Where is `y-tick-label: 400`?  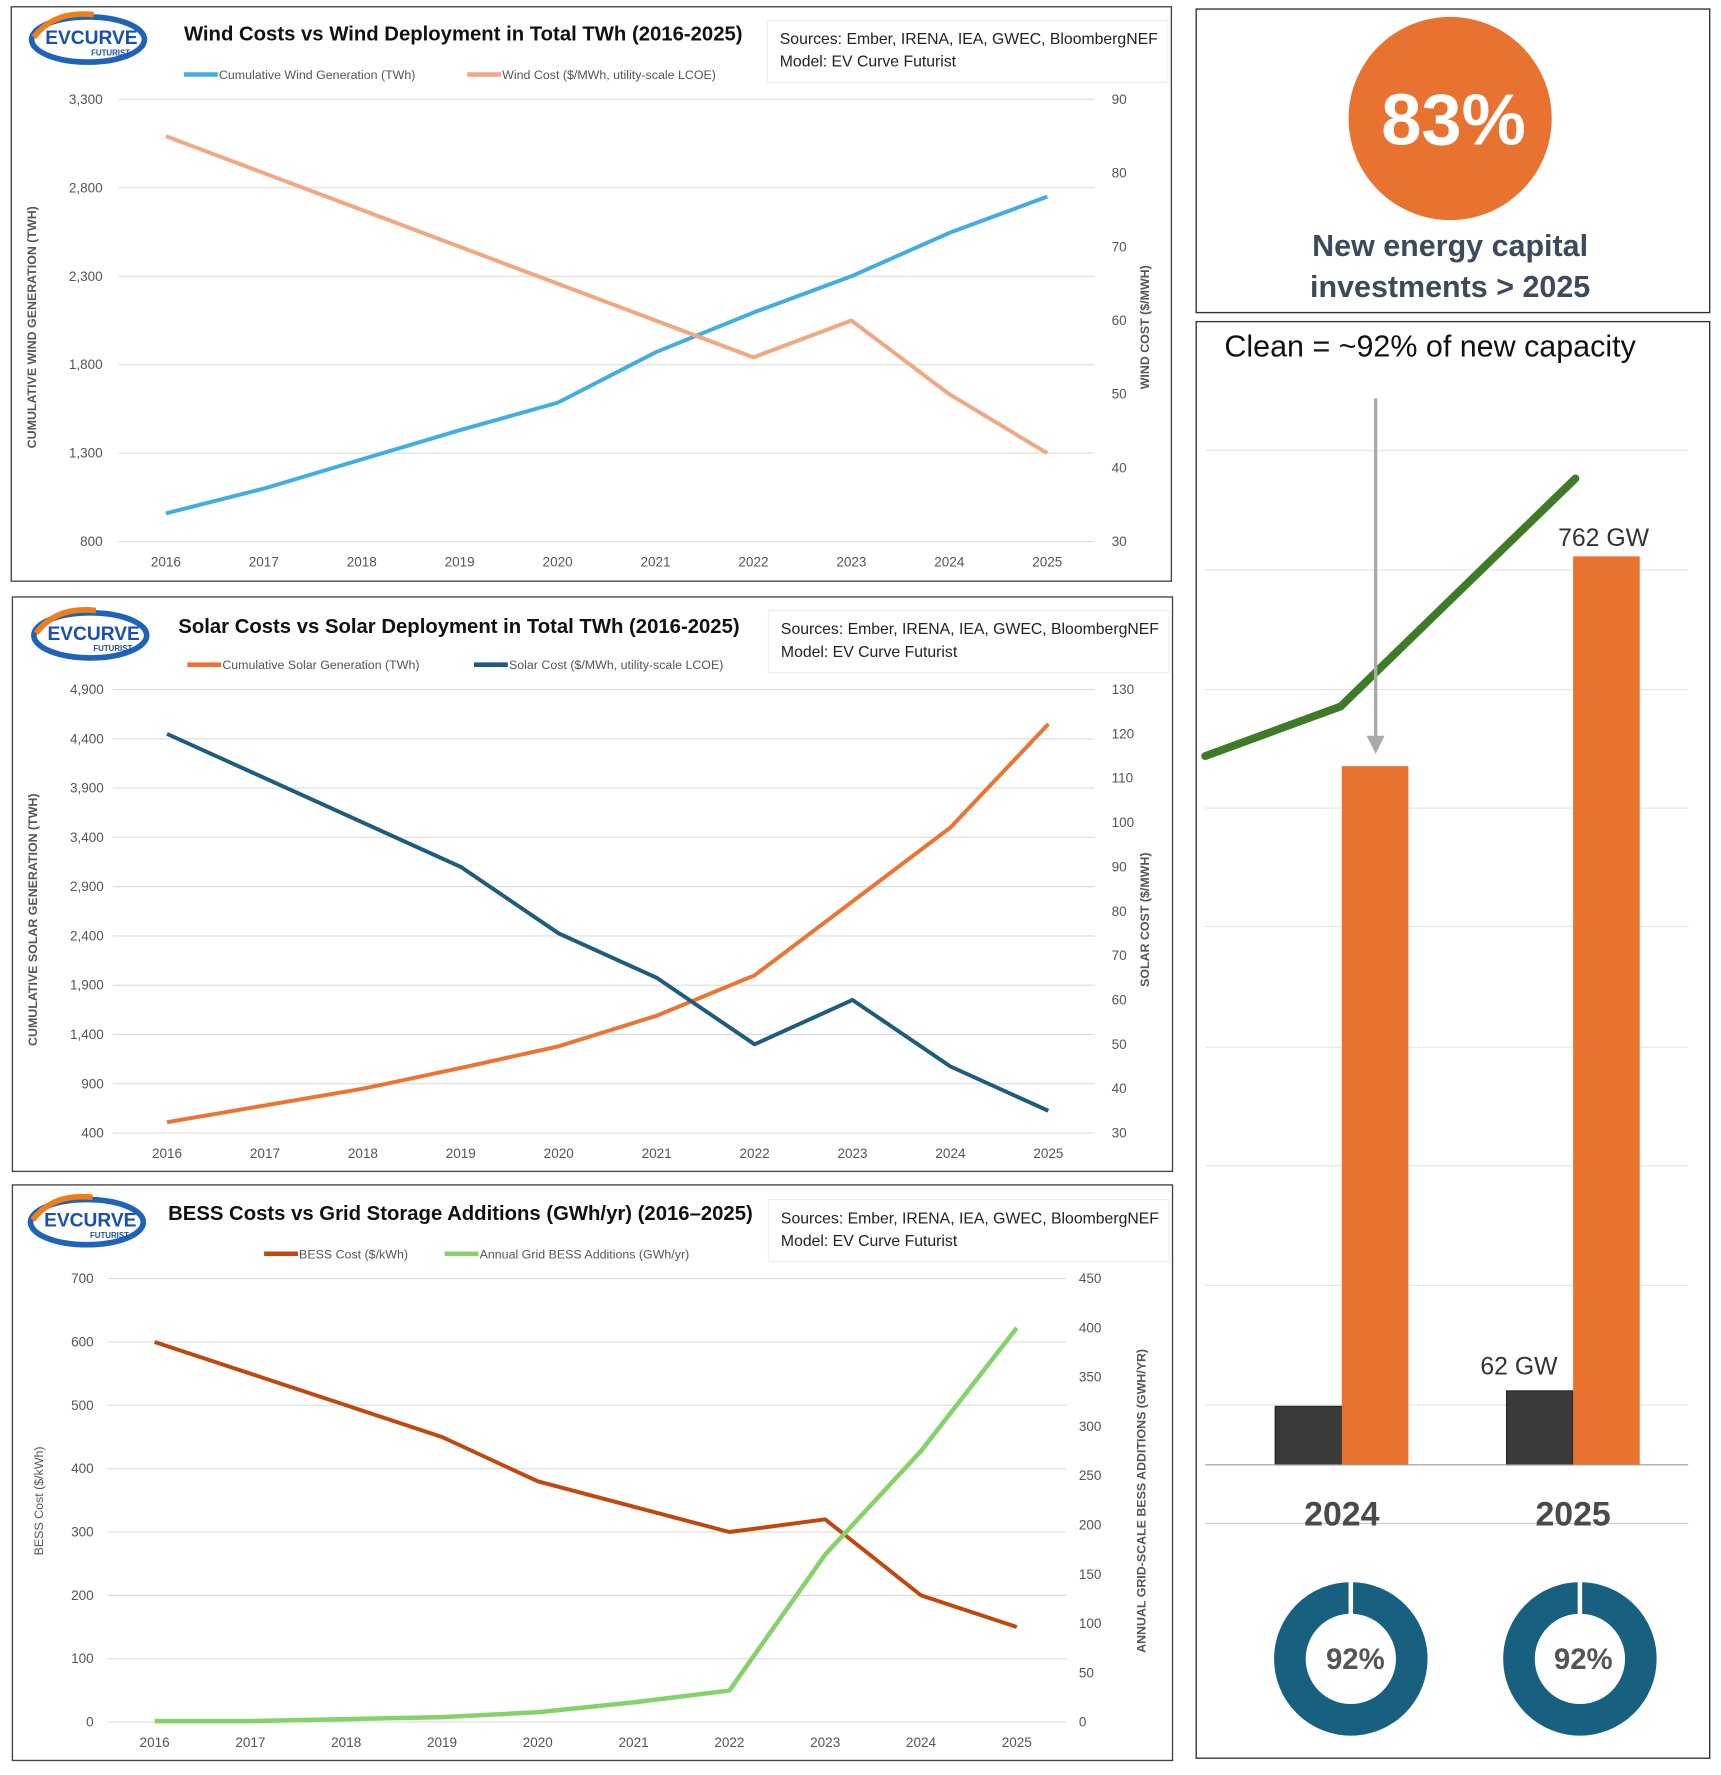 y-tick-label: 400 is located at coordinates (92, 1133).